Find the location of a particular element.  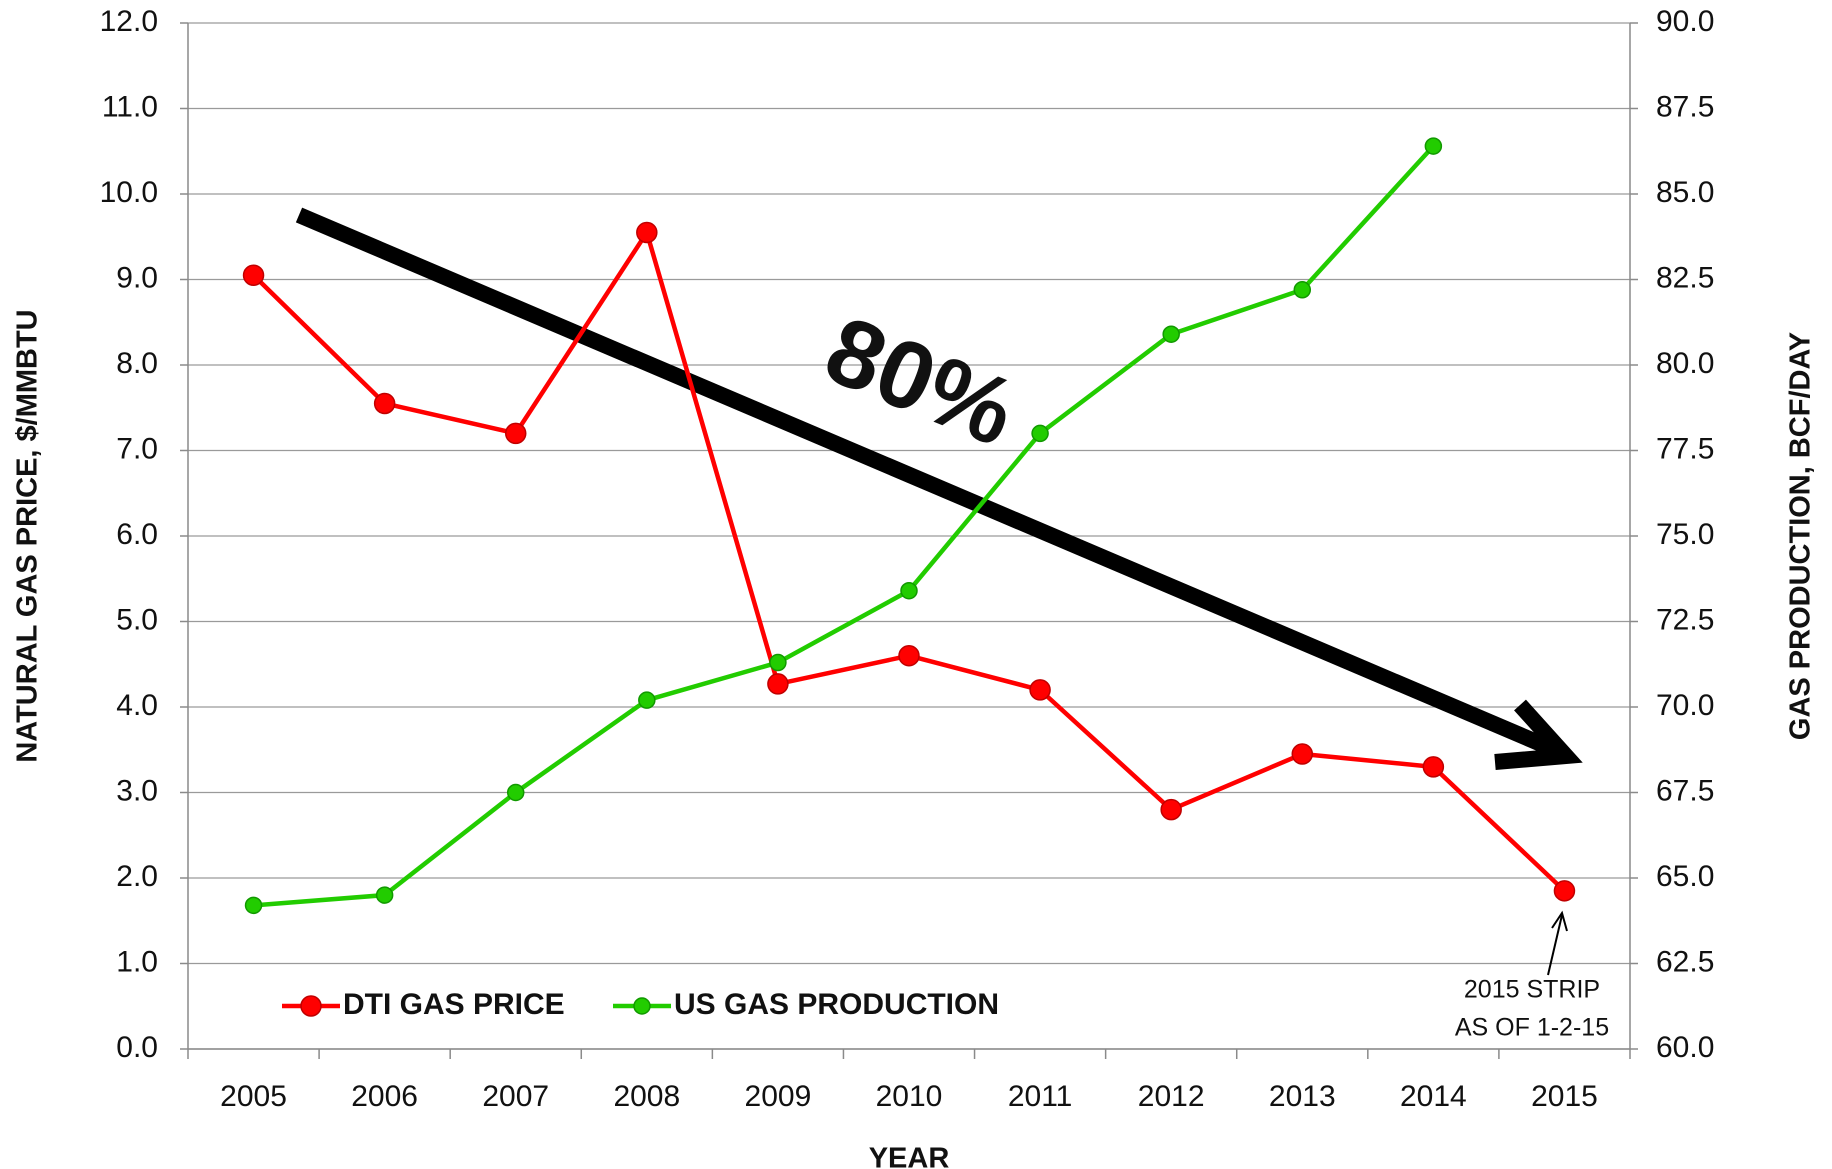

y-tick-label: 11.0 is located at coordinates (130, 106).